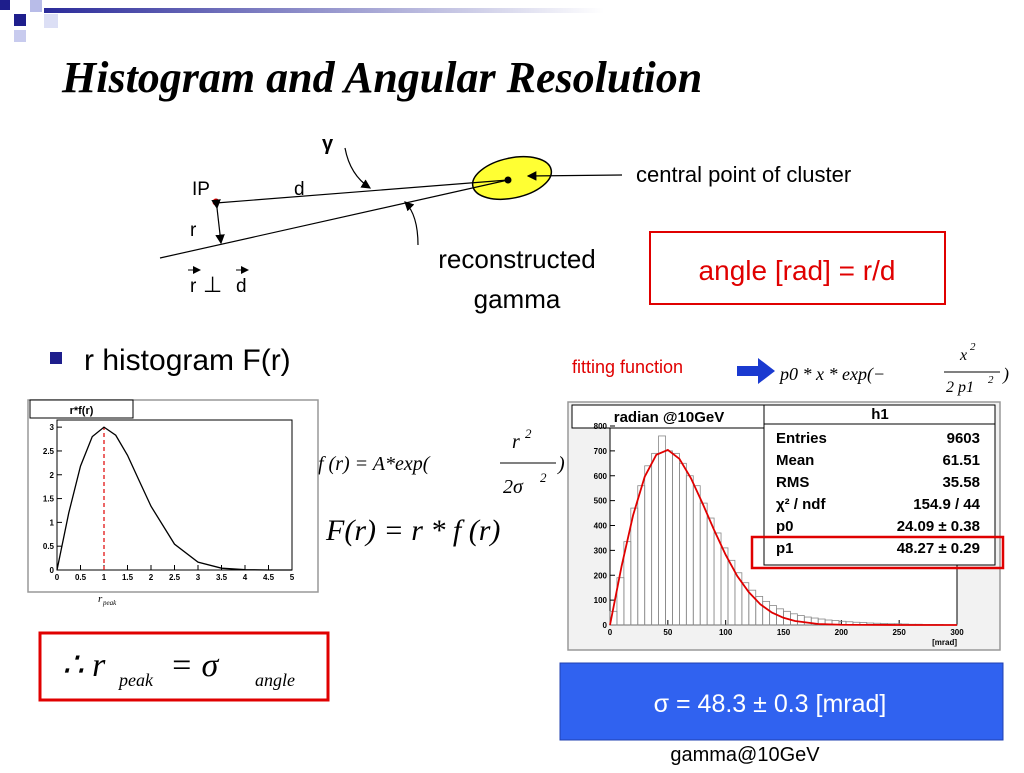  I want to click on slide-title: Histogram and Angular Resolution, so click(381, 77).